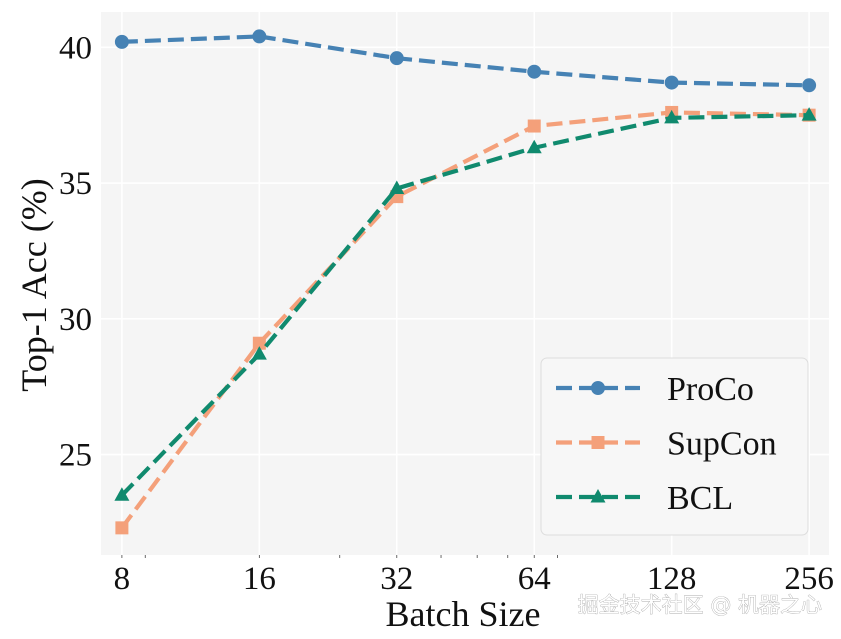 The width and height of the screenshot is (841, 639). What do you see at coordinates (339, 556) in the screenshot?
I see `minor-ticks` at bounding box center [339, 556].